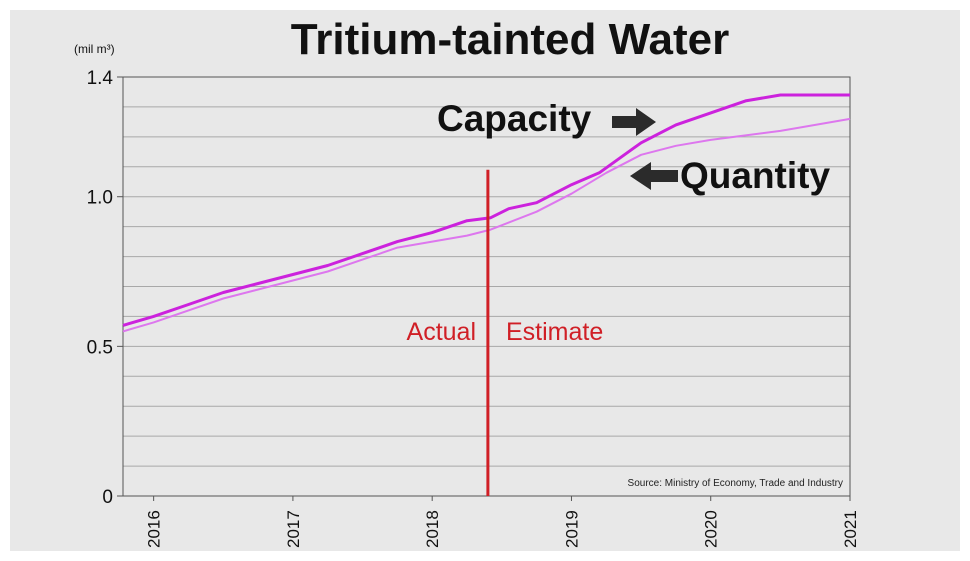 The width and height of the screenshot is (970, 561). I want to click on quantity-arrow, so click(654, 176).